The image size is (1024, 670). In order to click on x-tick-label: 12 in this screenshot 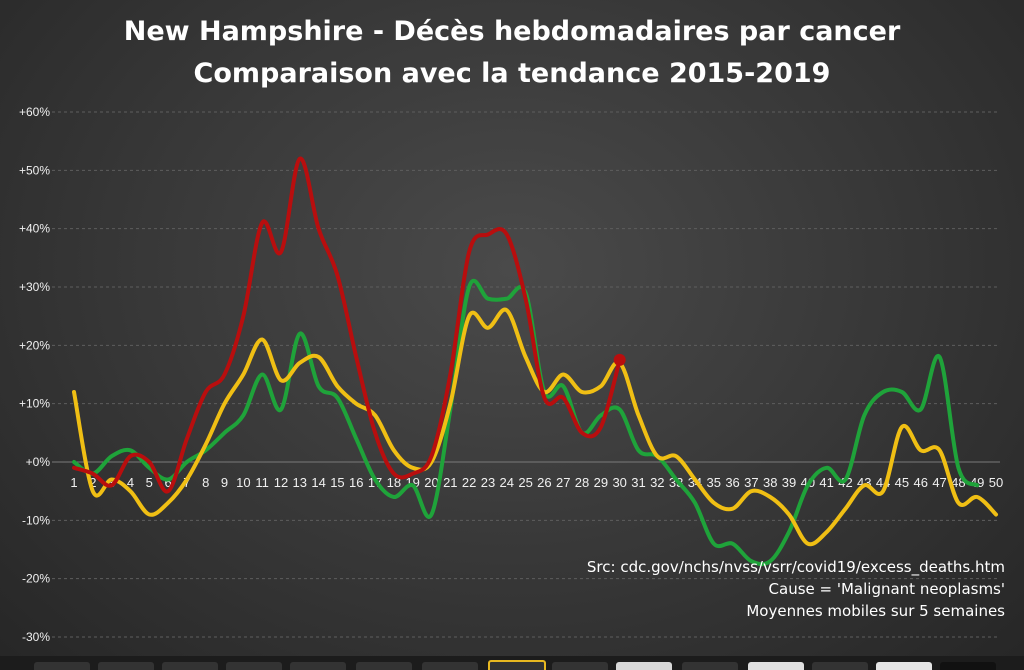, I will do `click(281, 482)`.